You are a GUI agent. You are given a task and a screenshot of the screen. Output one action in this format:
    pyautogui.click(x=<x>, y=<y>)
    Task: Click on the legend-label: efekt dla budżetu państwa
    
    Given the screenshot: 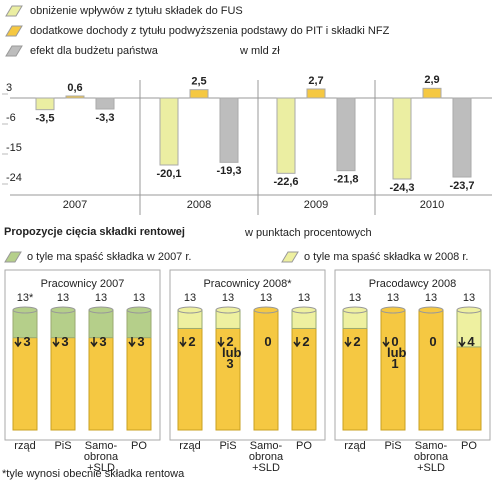 What is the action you would take?
    pyautogui.click(x=94, y=51)
    